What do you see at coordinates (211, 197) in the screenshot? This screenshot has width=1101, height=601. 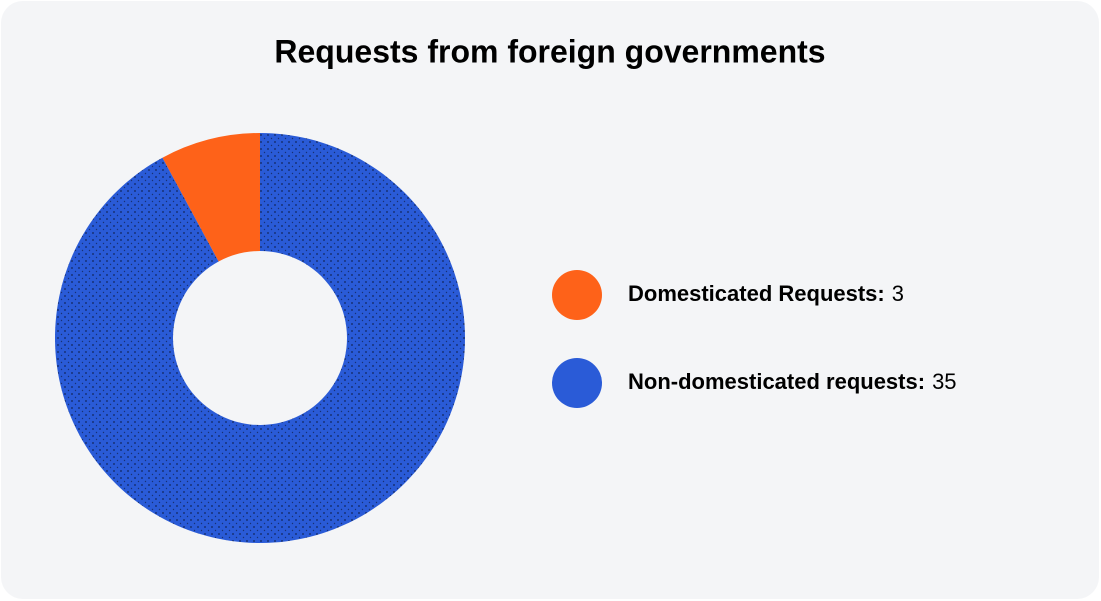 I see `donut-slice` at bounding box center [211, 197].